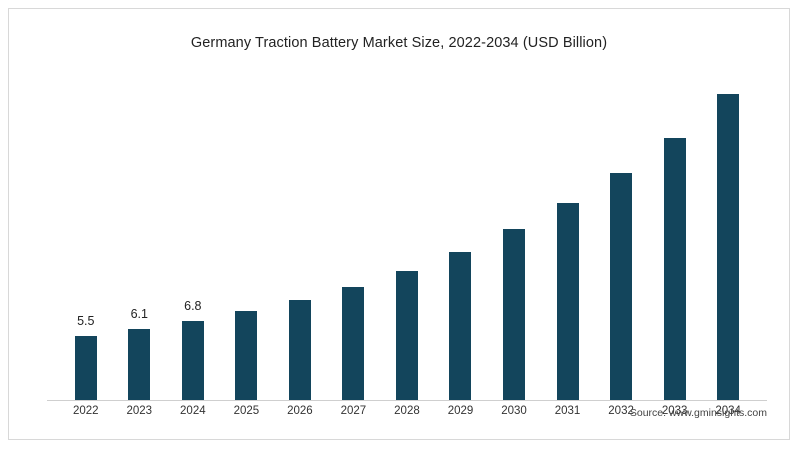  I want to click on x-tick-label: 2025, so click(246, 411).